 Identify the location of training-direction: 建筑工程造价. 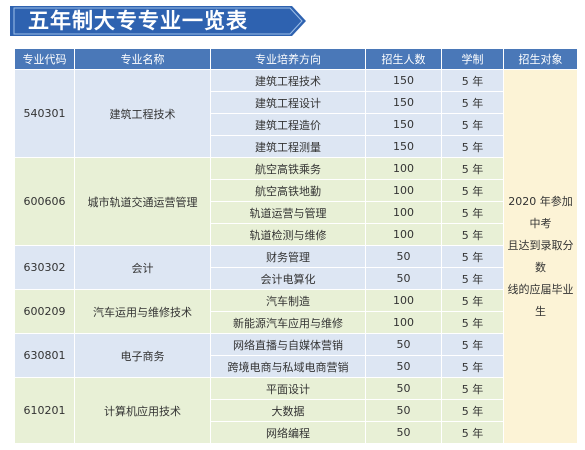
(288, 124).